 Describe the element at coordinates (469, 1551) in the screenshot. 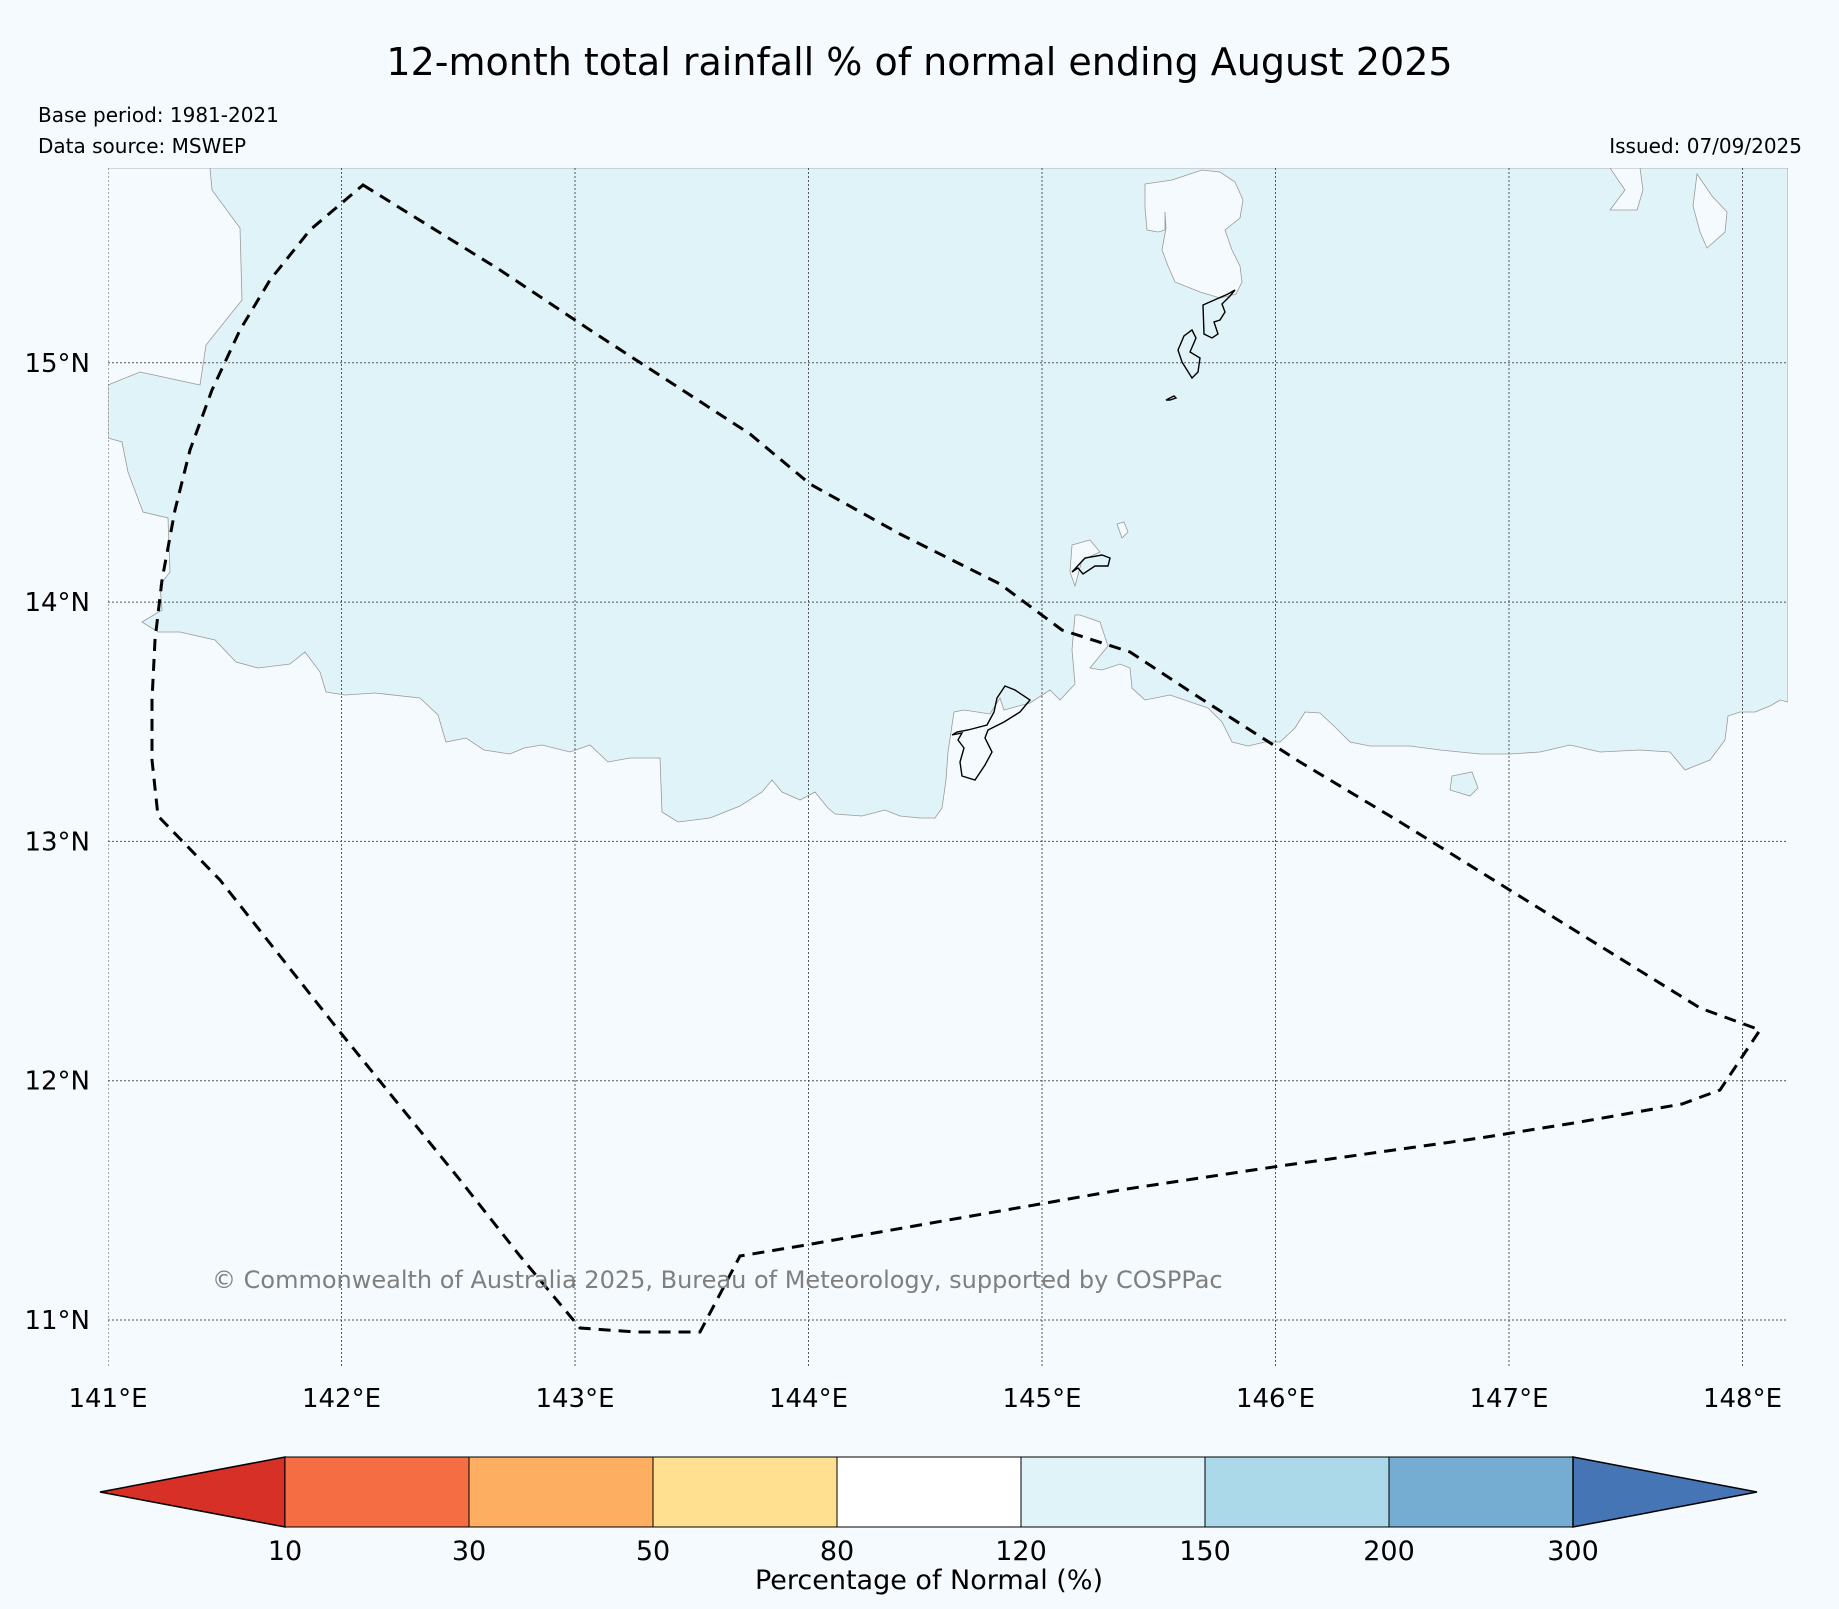

I see `colorbar-tick-label: 30` at that location.